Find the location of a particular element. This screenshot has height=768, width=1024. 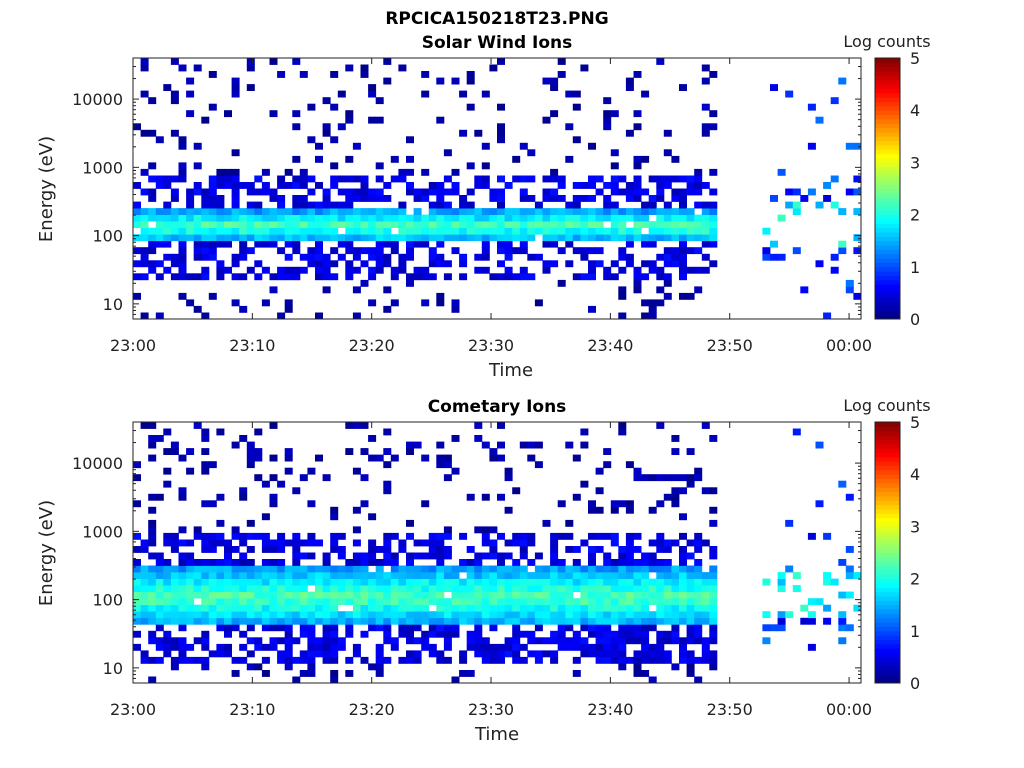

colorbar-tick-label: 5 is located at coordinates (915, 422).